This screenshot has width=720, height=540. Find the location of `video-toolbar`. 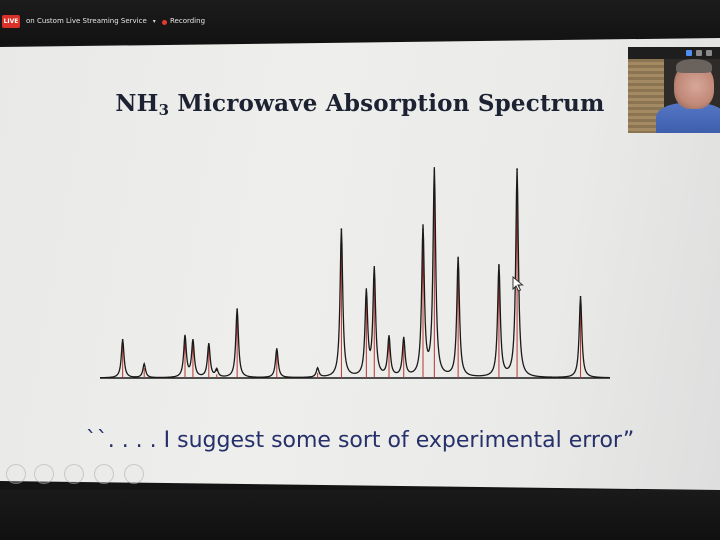

video-toolbar is located at coordinates (674, 53).